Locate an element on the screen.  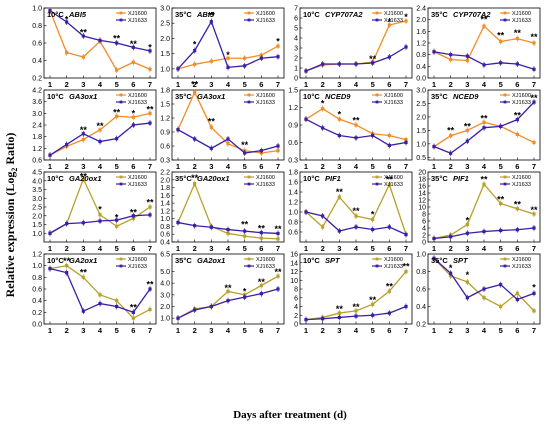
y-axis-title: Relative expression (Log2 Ratio) is located at coordinates (11, 215).